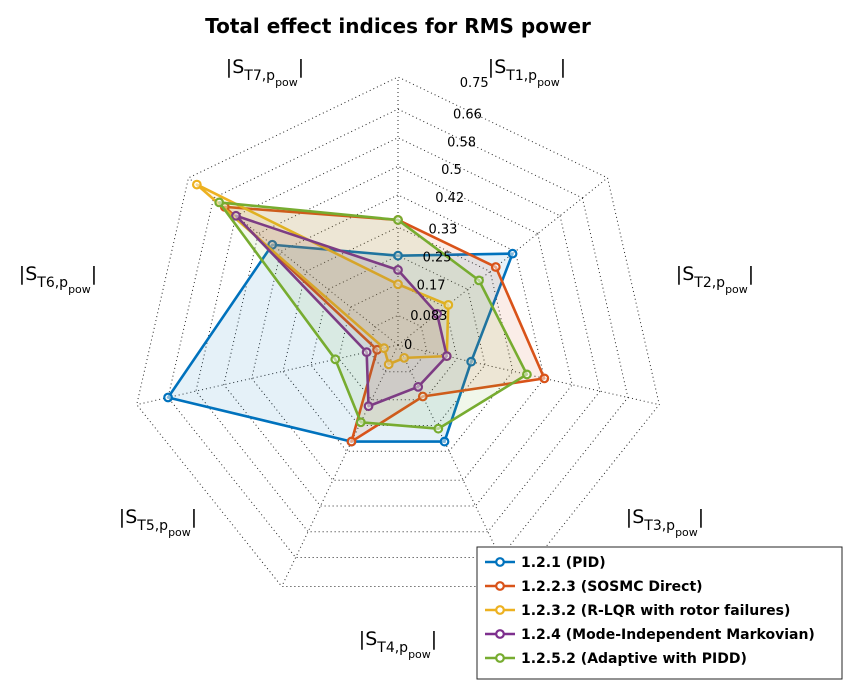 This screenshot has width=864, height=698. I want to click on tick-label: 0.17, so click(431, 286).